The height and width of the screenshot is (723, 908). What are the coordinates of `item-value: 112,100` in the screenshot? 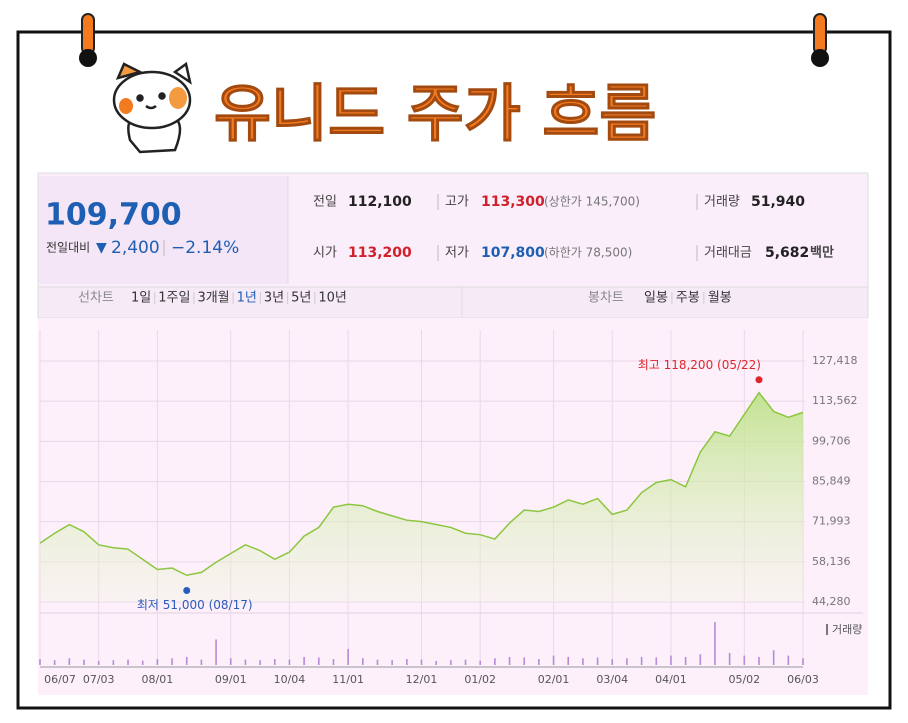 It's located at (380, 202).